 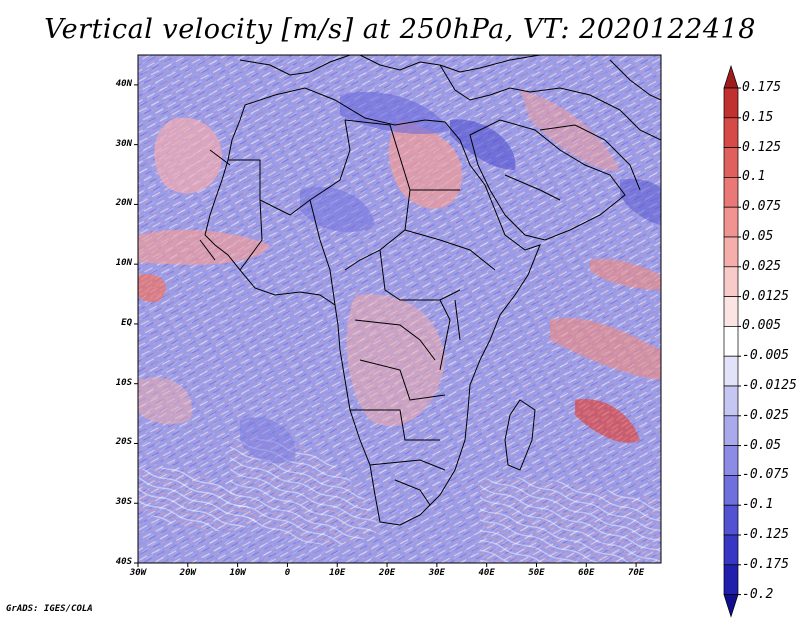 I want to click on lon-label: 50E, so click(x=536, y=573).